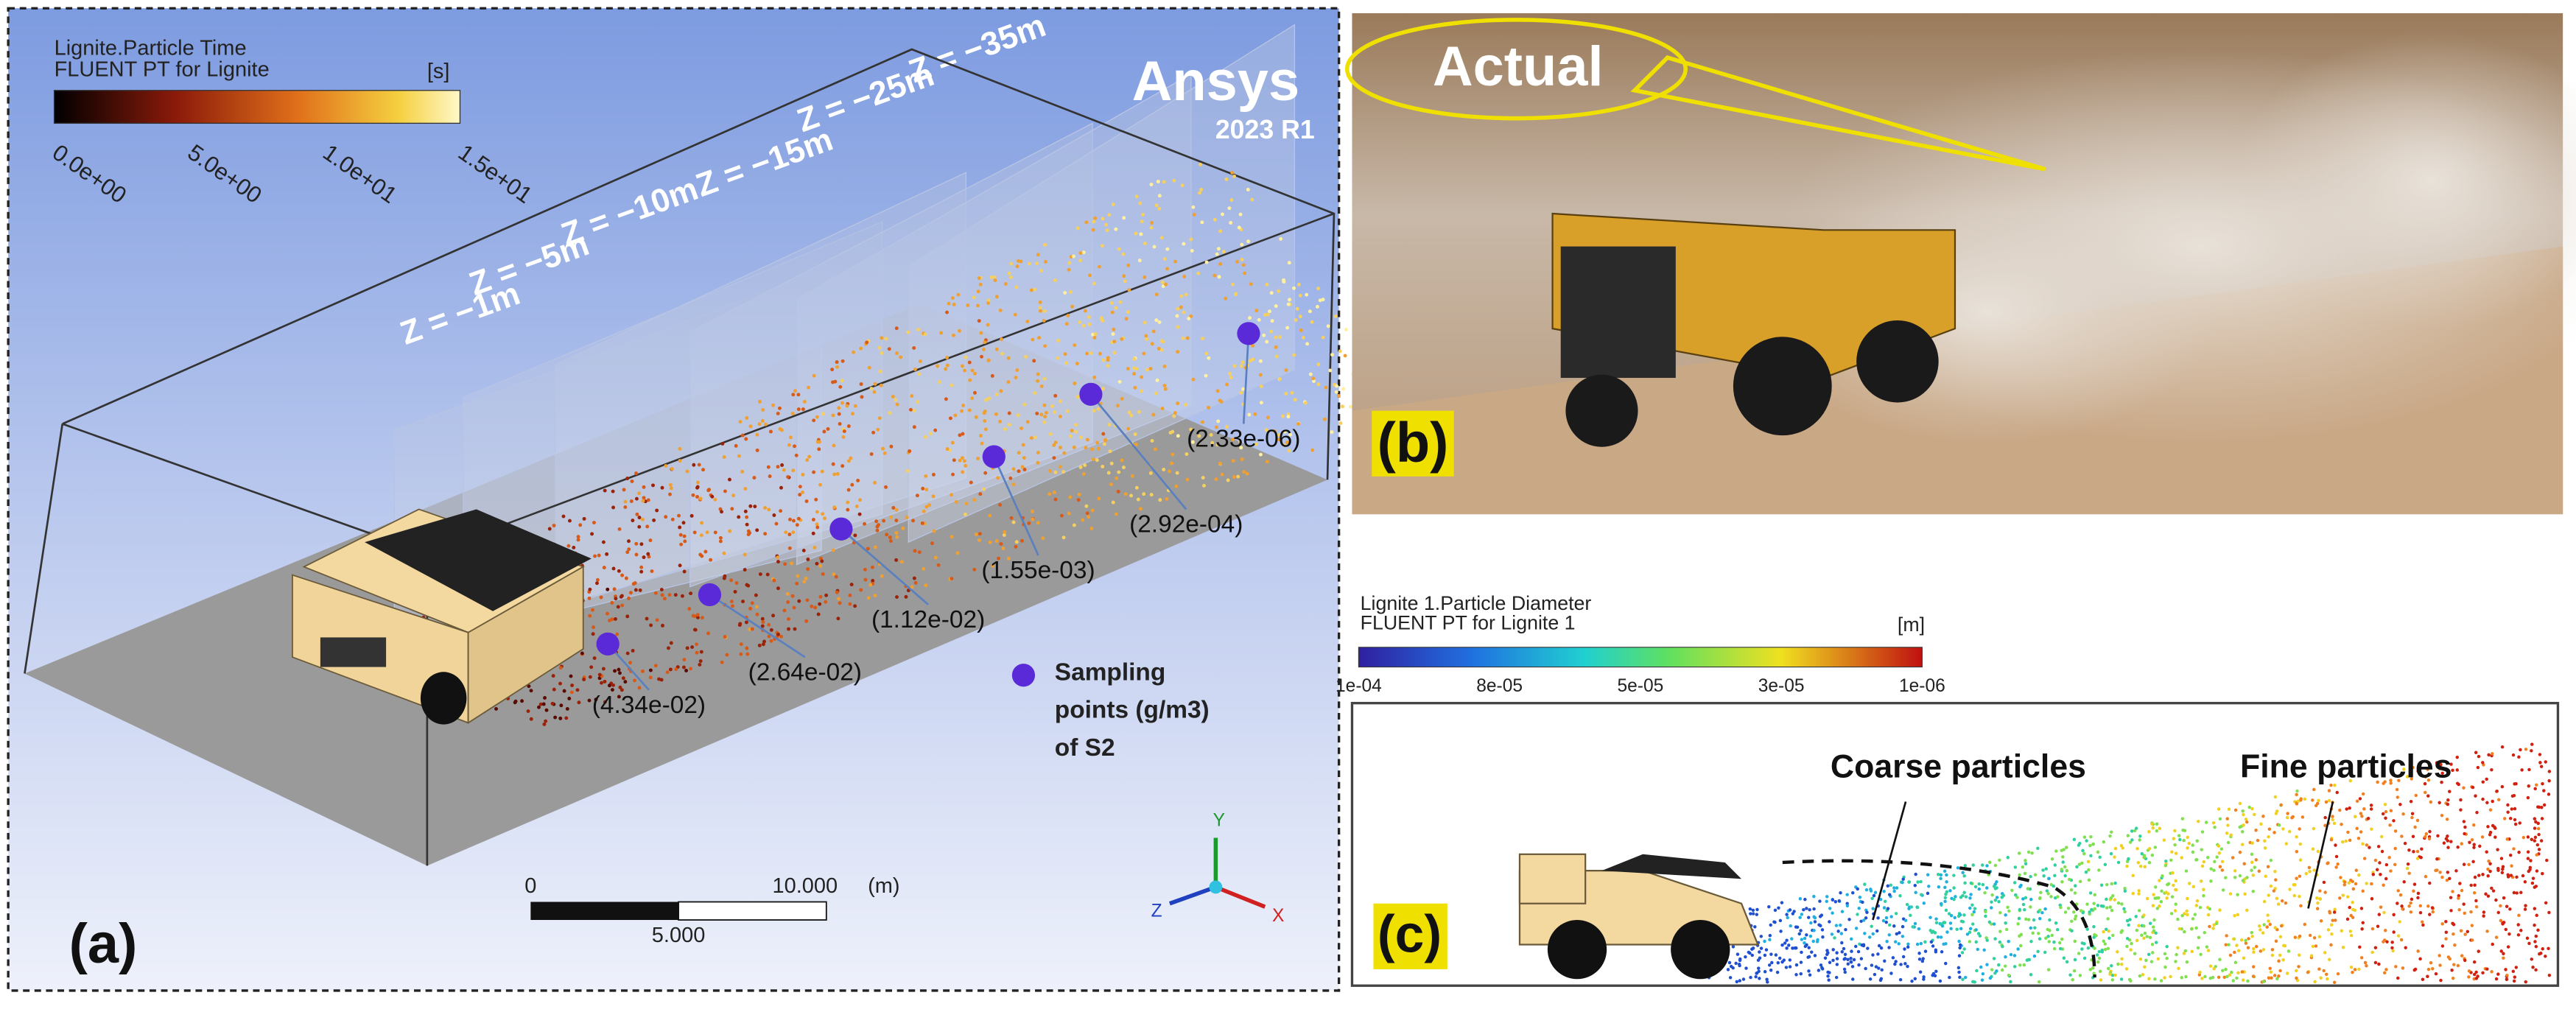  I want to click on particles-c, so click(2129, 863).